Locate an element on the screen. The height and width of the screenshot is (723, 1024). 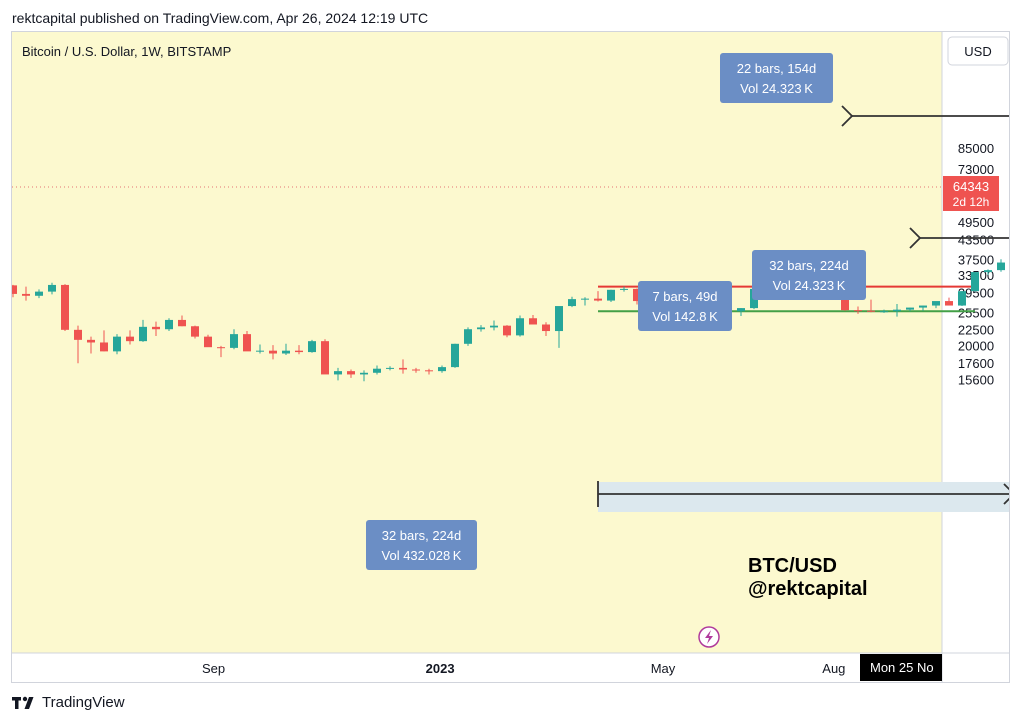
watermark-handle: @rektcapital is located at coordinates (808, 589).